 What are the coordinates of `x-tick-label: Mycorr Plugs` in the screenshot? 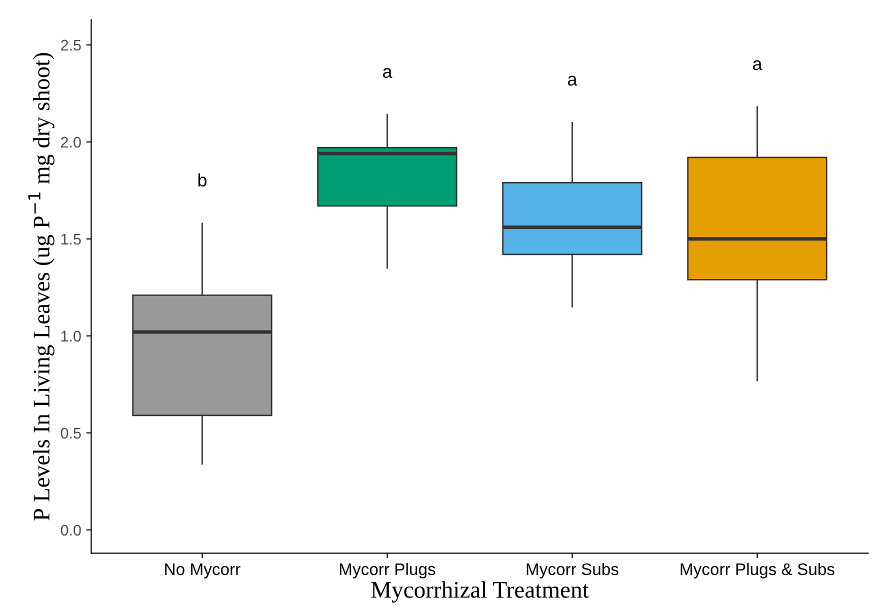 It's located at (388, 570).